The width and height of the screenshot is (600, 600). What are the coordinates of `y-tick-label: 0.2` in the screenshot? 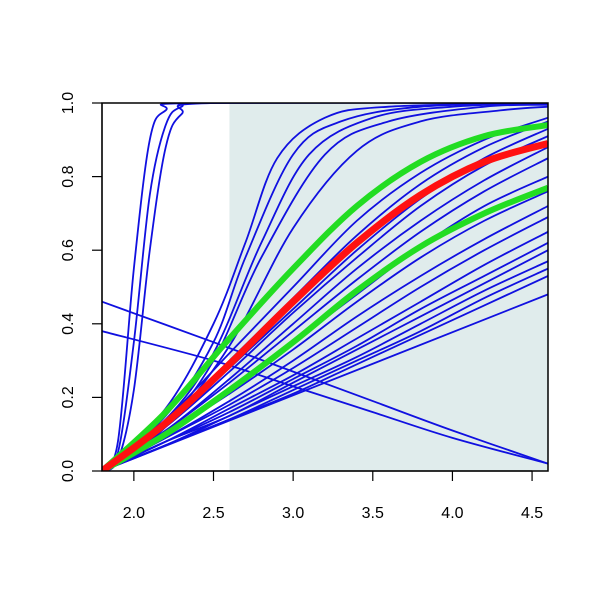 It's located at (68, 397).